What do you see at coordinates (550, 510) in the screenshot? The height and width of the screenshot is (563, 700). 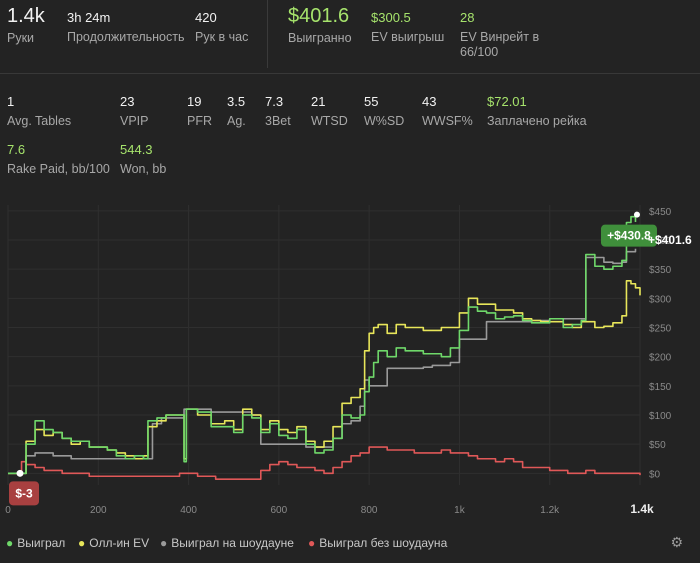 I see `x-tick-label: 1.2k` at bounding box center [550, 510].